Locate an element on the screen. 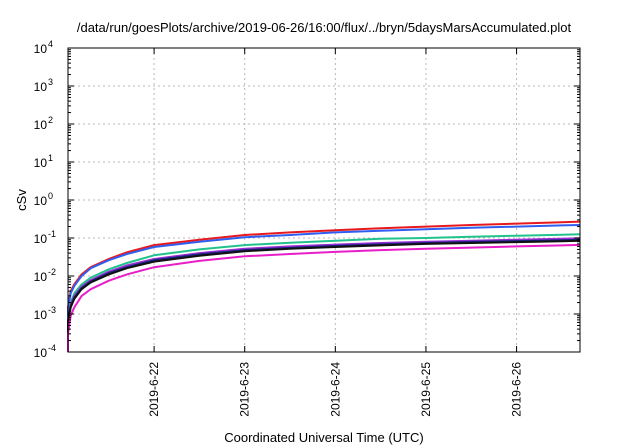 This screenshot has height=448, width=640. x-tick-label: 2019-6-26 is located at coordinates (517, 389).